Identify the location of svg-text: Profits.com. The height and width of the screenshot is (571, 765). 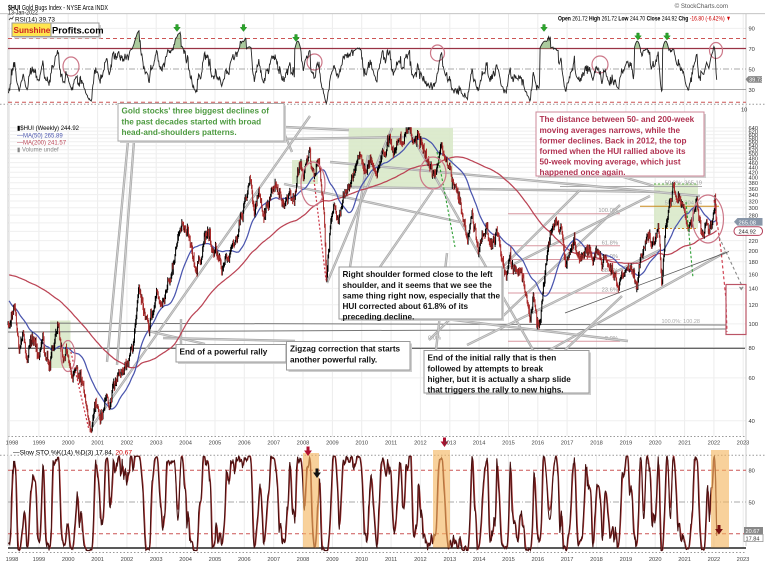
(78, 30).